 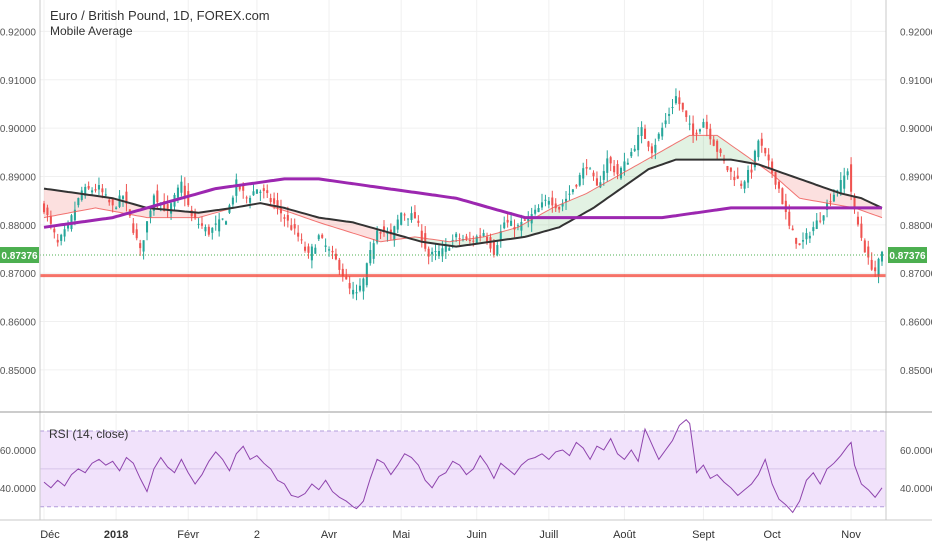 What do you see at coordinates (89, 434) in the screenshot?
I see `rsi-title: RSI (14, close)` at bounding box center [89, 434].